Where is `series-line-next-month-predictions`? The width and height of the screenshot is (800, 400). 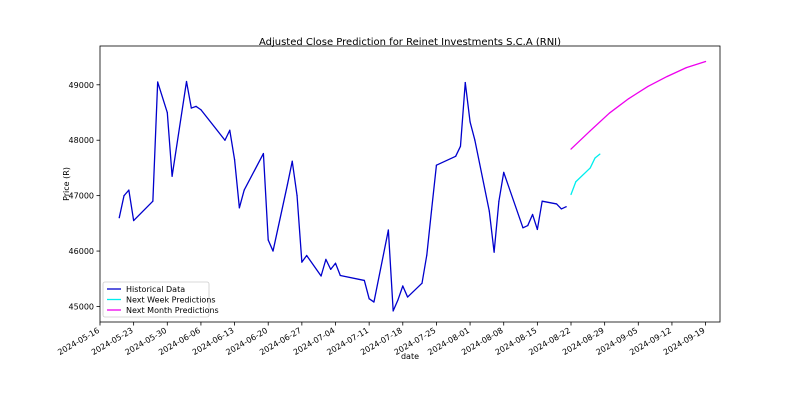
series-line-next-month-predictions is located at coordinates (638, 105).